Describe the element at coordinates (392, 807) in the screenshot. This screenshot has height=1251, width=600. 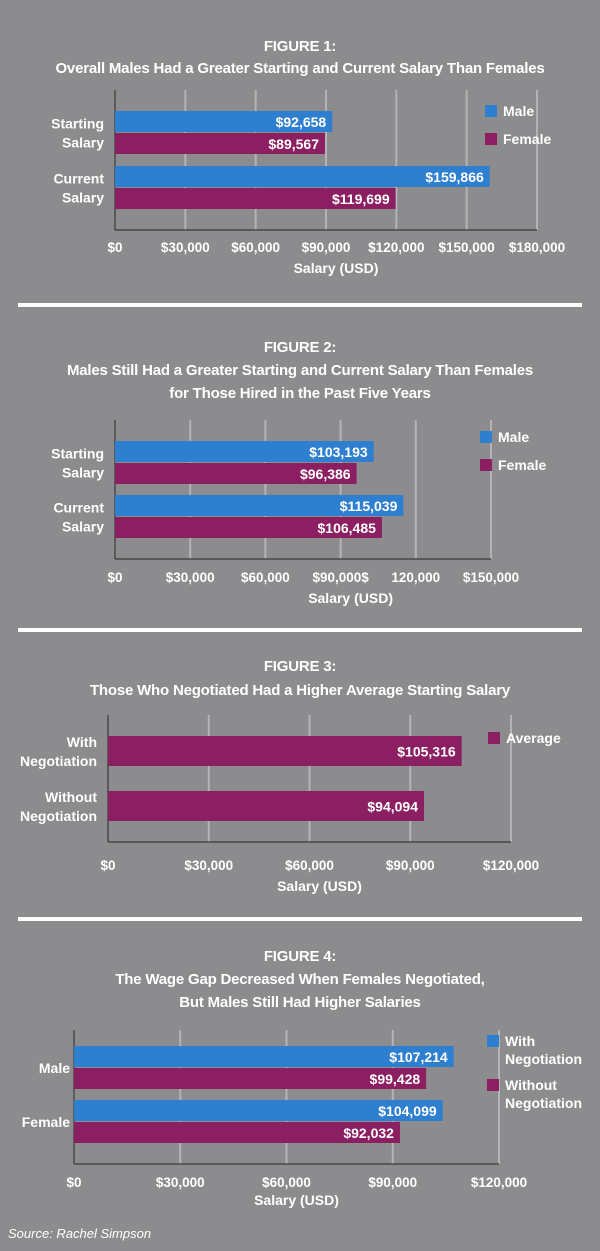
I see `data-label: $94,094` at that location.